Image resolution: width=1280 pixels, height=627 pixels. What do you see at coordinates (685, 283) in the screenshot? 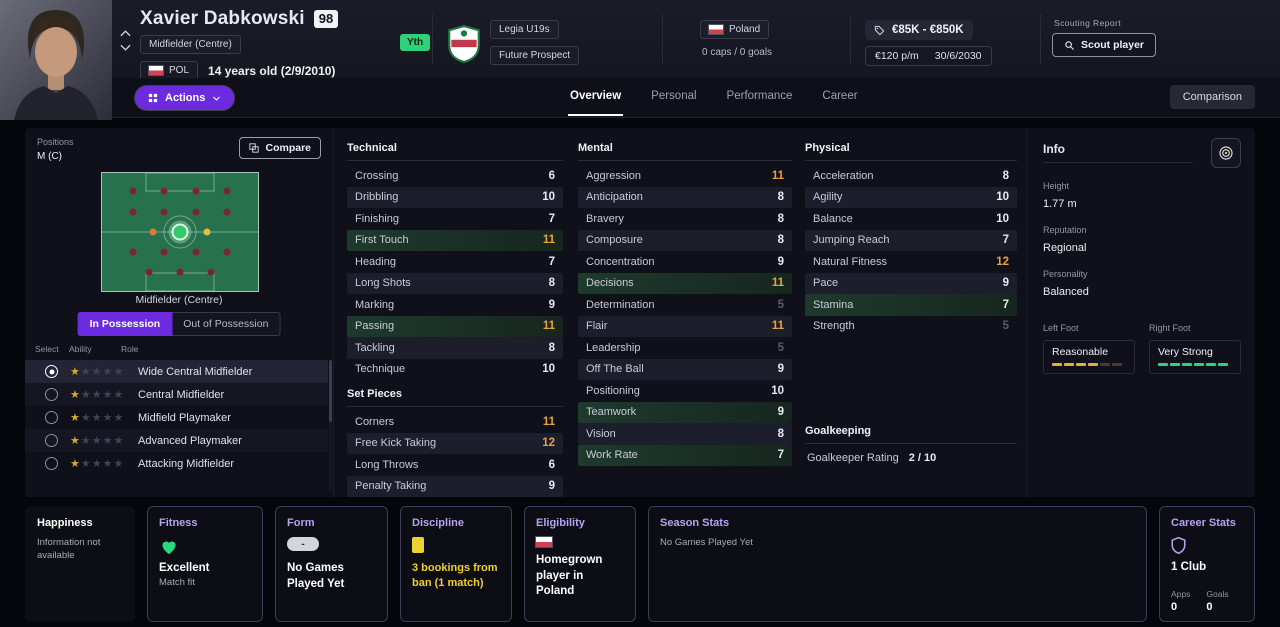
I see `attribute-row-decisions: Decisions 11` at bounding box center [685, 283].